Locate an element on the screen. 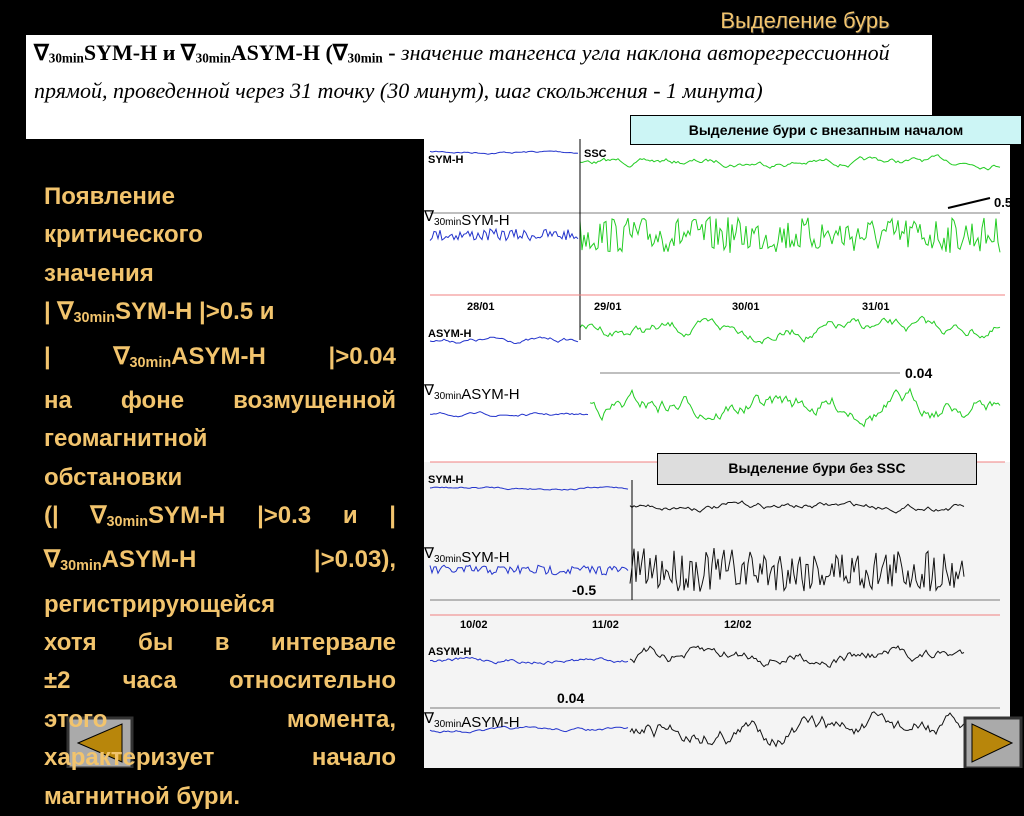 This screenshot has height=816, width=1024. text: ASYM-H (∇ is located at coordinates (289, 52).